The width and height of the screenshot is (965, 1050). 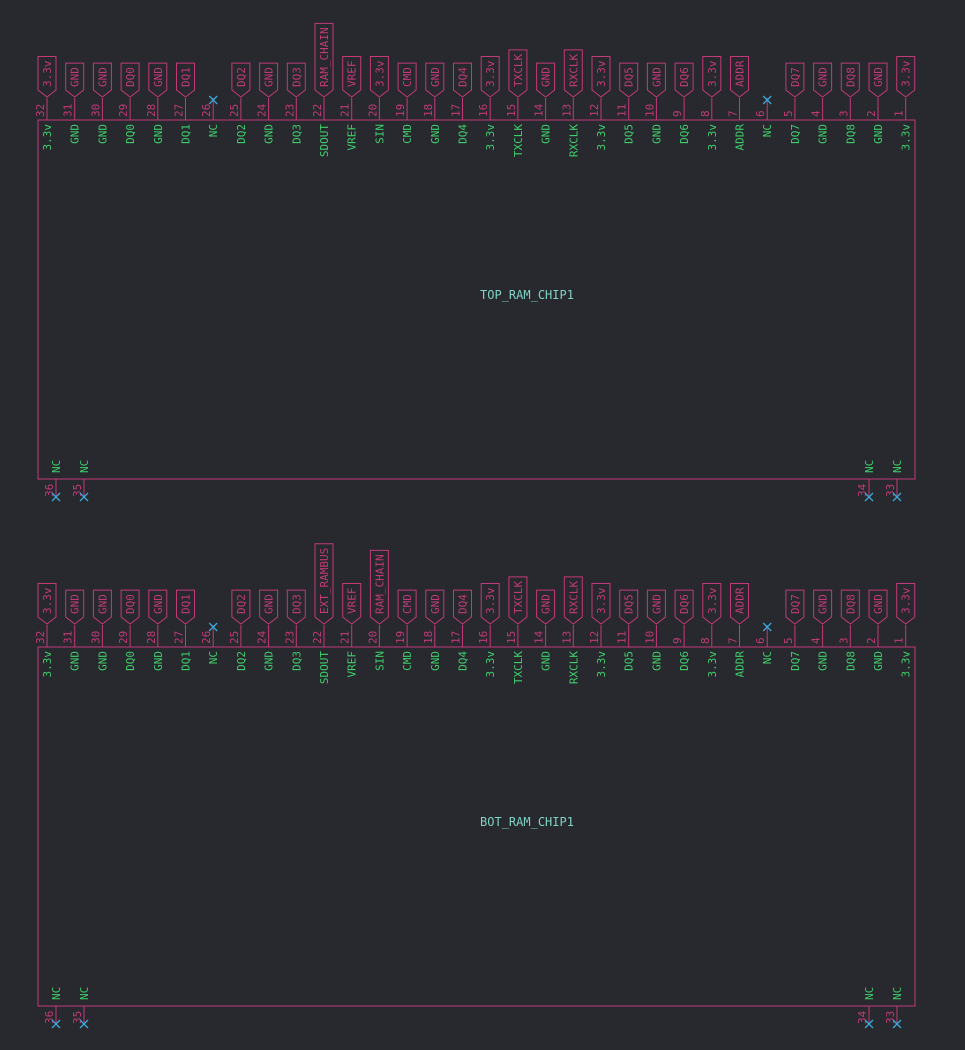 I want to click on pin-number: 12, so click(x=594, y=110).